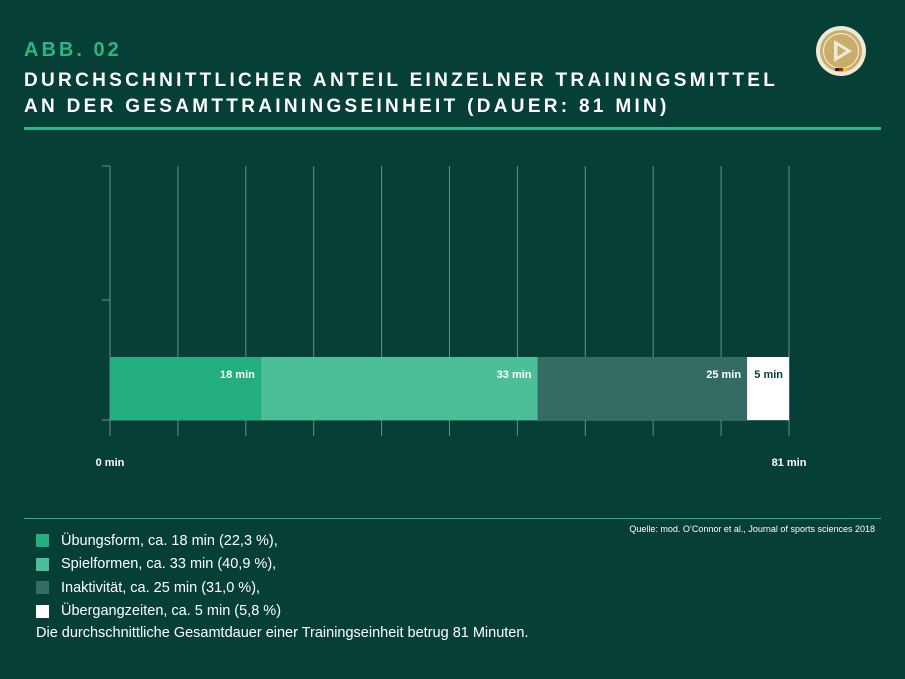 Image resolution: width=905 pixels, height=679 pixels. What do you see at coordinates (789, 463) in the screenshot?
I see `x-tick-label: 81 min` at bounding box center [789, 463].